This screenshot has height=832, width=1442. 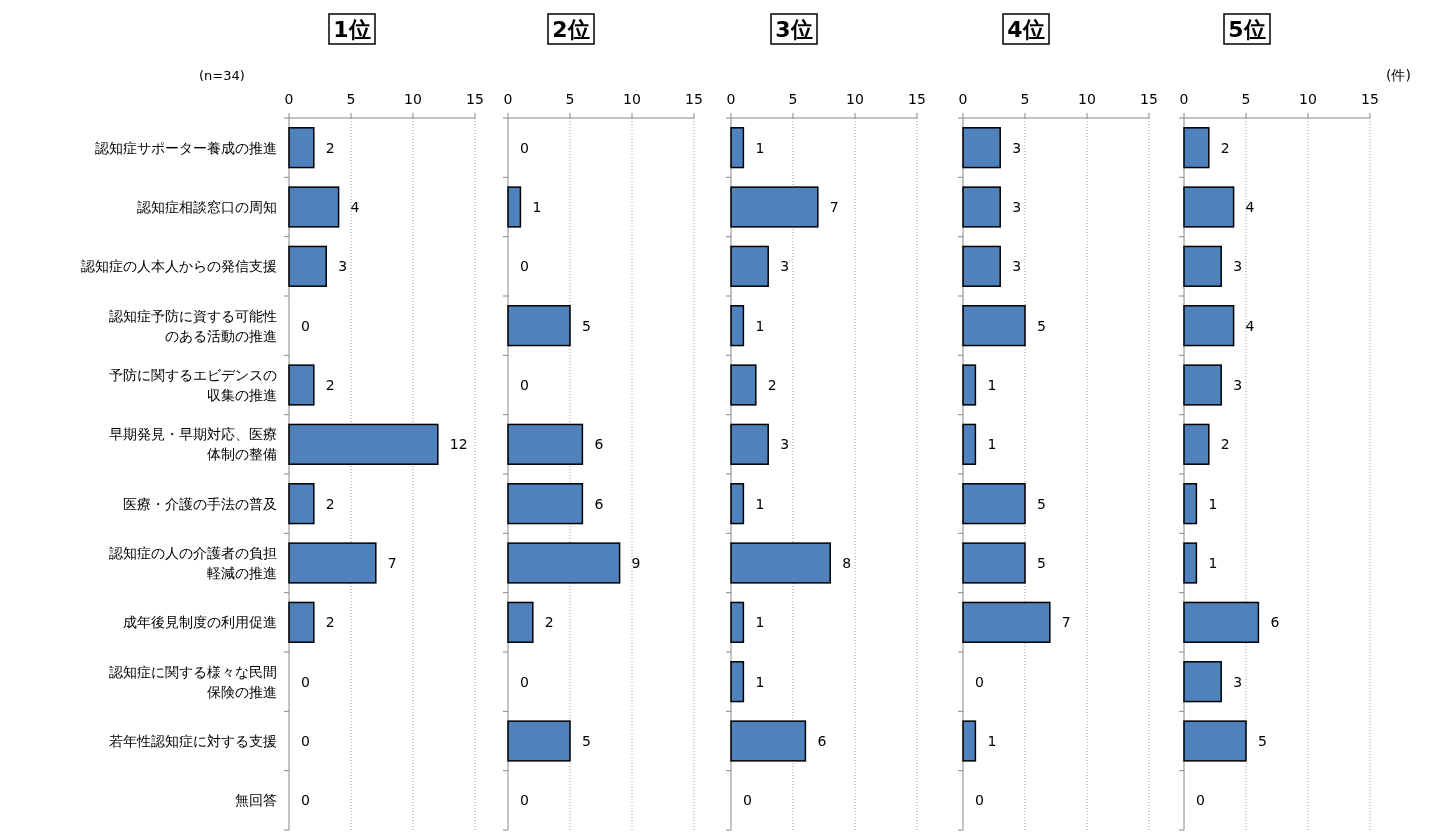 What do you see at coordinates (193, 681) in the screenshot?
I see `y-tick-label: 認知症に関する様々な民間保険の推進` at bounding box center [193, 681].